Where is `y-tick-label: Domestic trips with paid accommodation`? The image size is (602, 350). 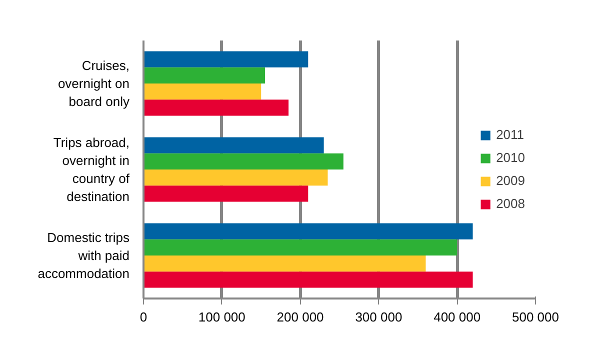
y-tick-label: Domestic trips with paid accommodation is located at coordinates (84, 255).